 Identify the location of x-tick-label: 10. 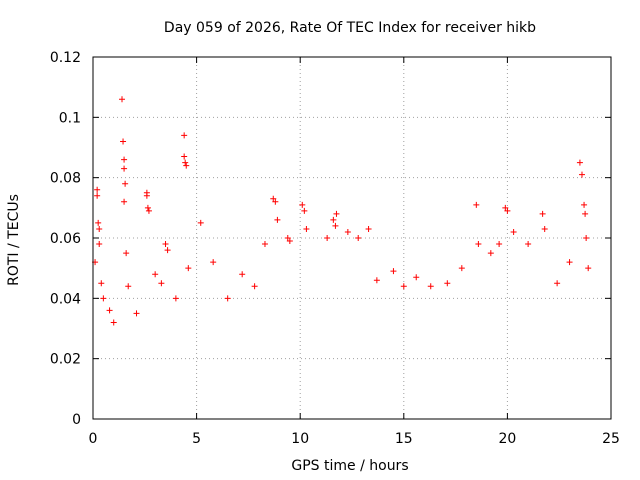
(300, 439).